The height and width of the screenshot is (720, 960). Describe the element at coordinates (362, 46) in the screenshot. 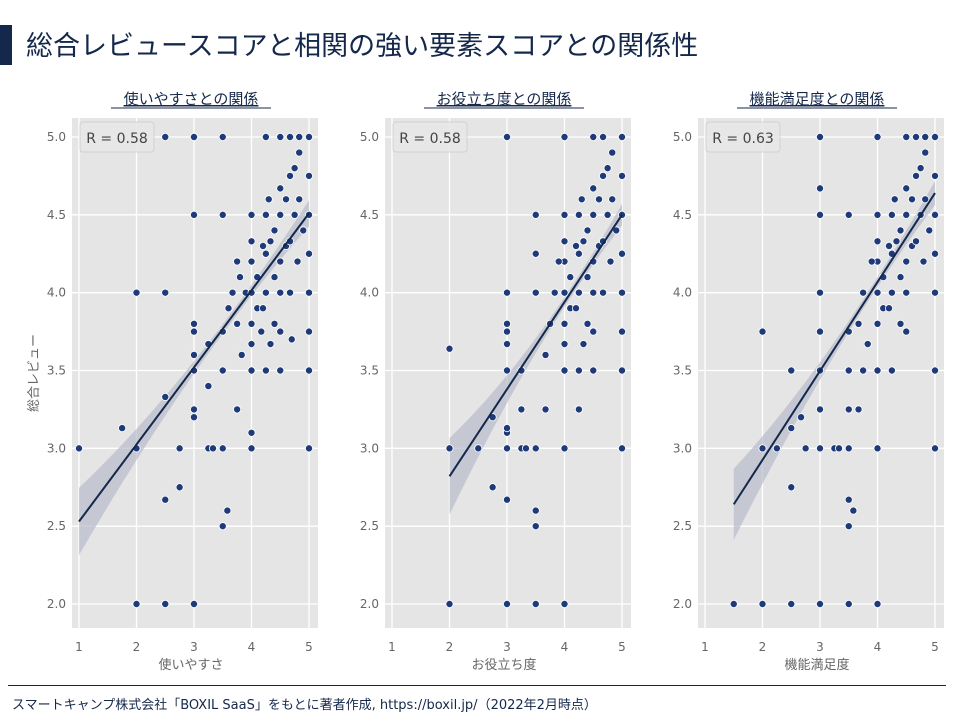

I see `page-title: 総合レビュースコアと相関の強い要素スコアとの関係性` at that location.